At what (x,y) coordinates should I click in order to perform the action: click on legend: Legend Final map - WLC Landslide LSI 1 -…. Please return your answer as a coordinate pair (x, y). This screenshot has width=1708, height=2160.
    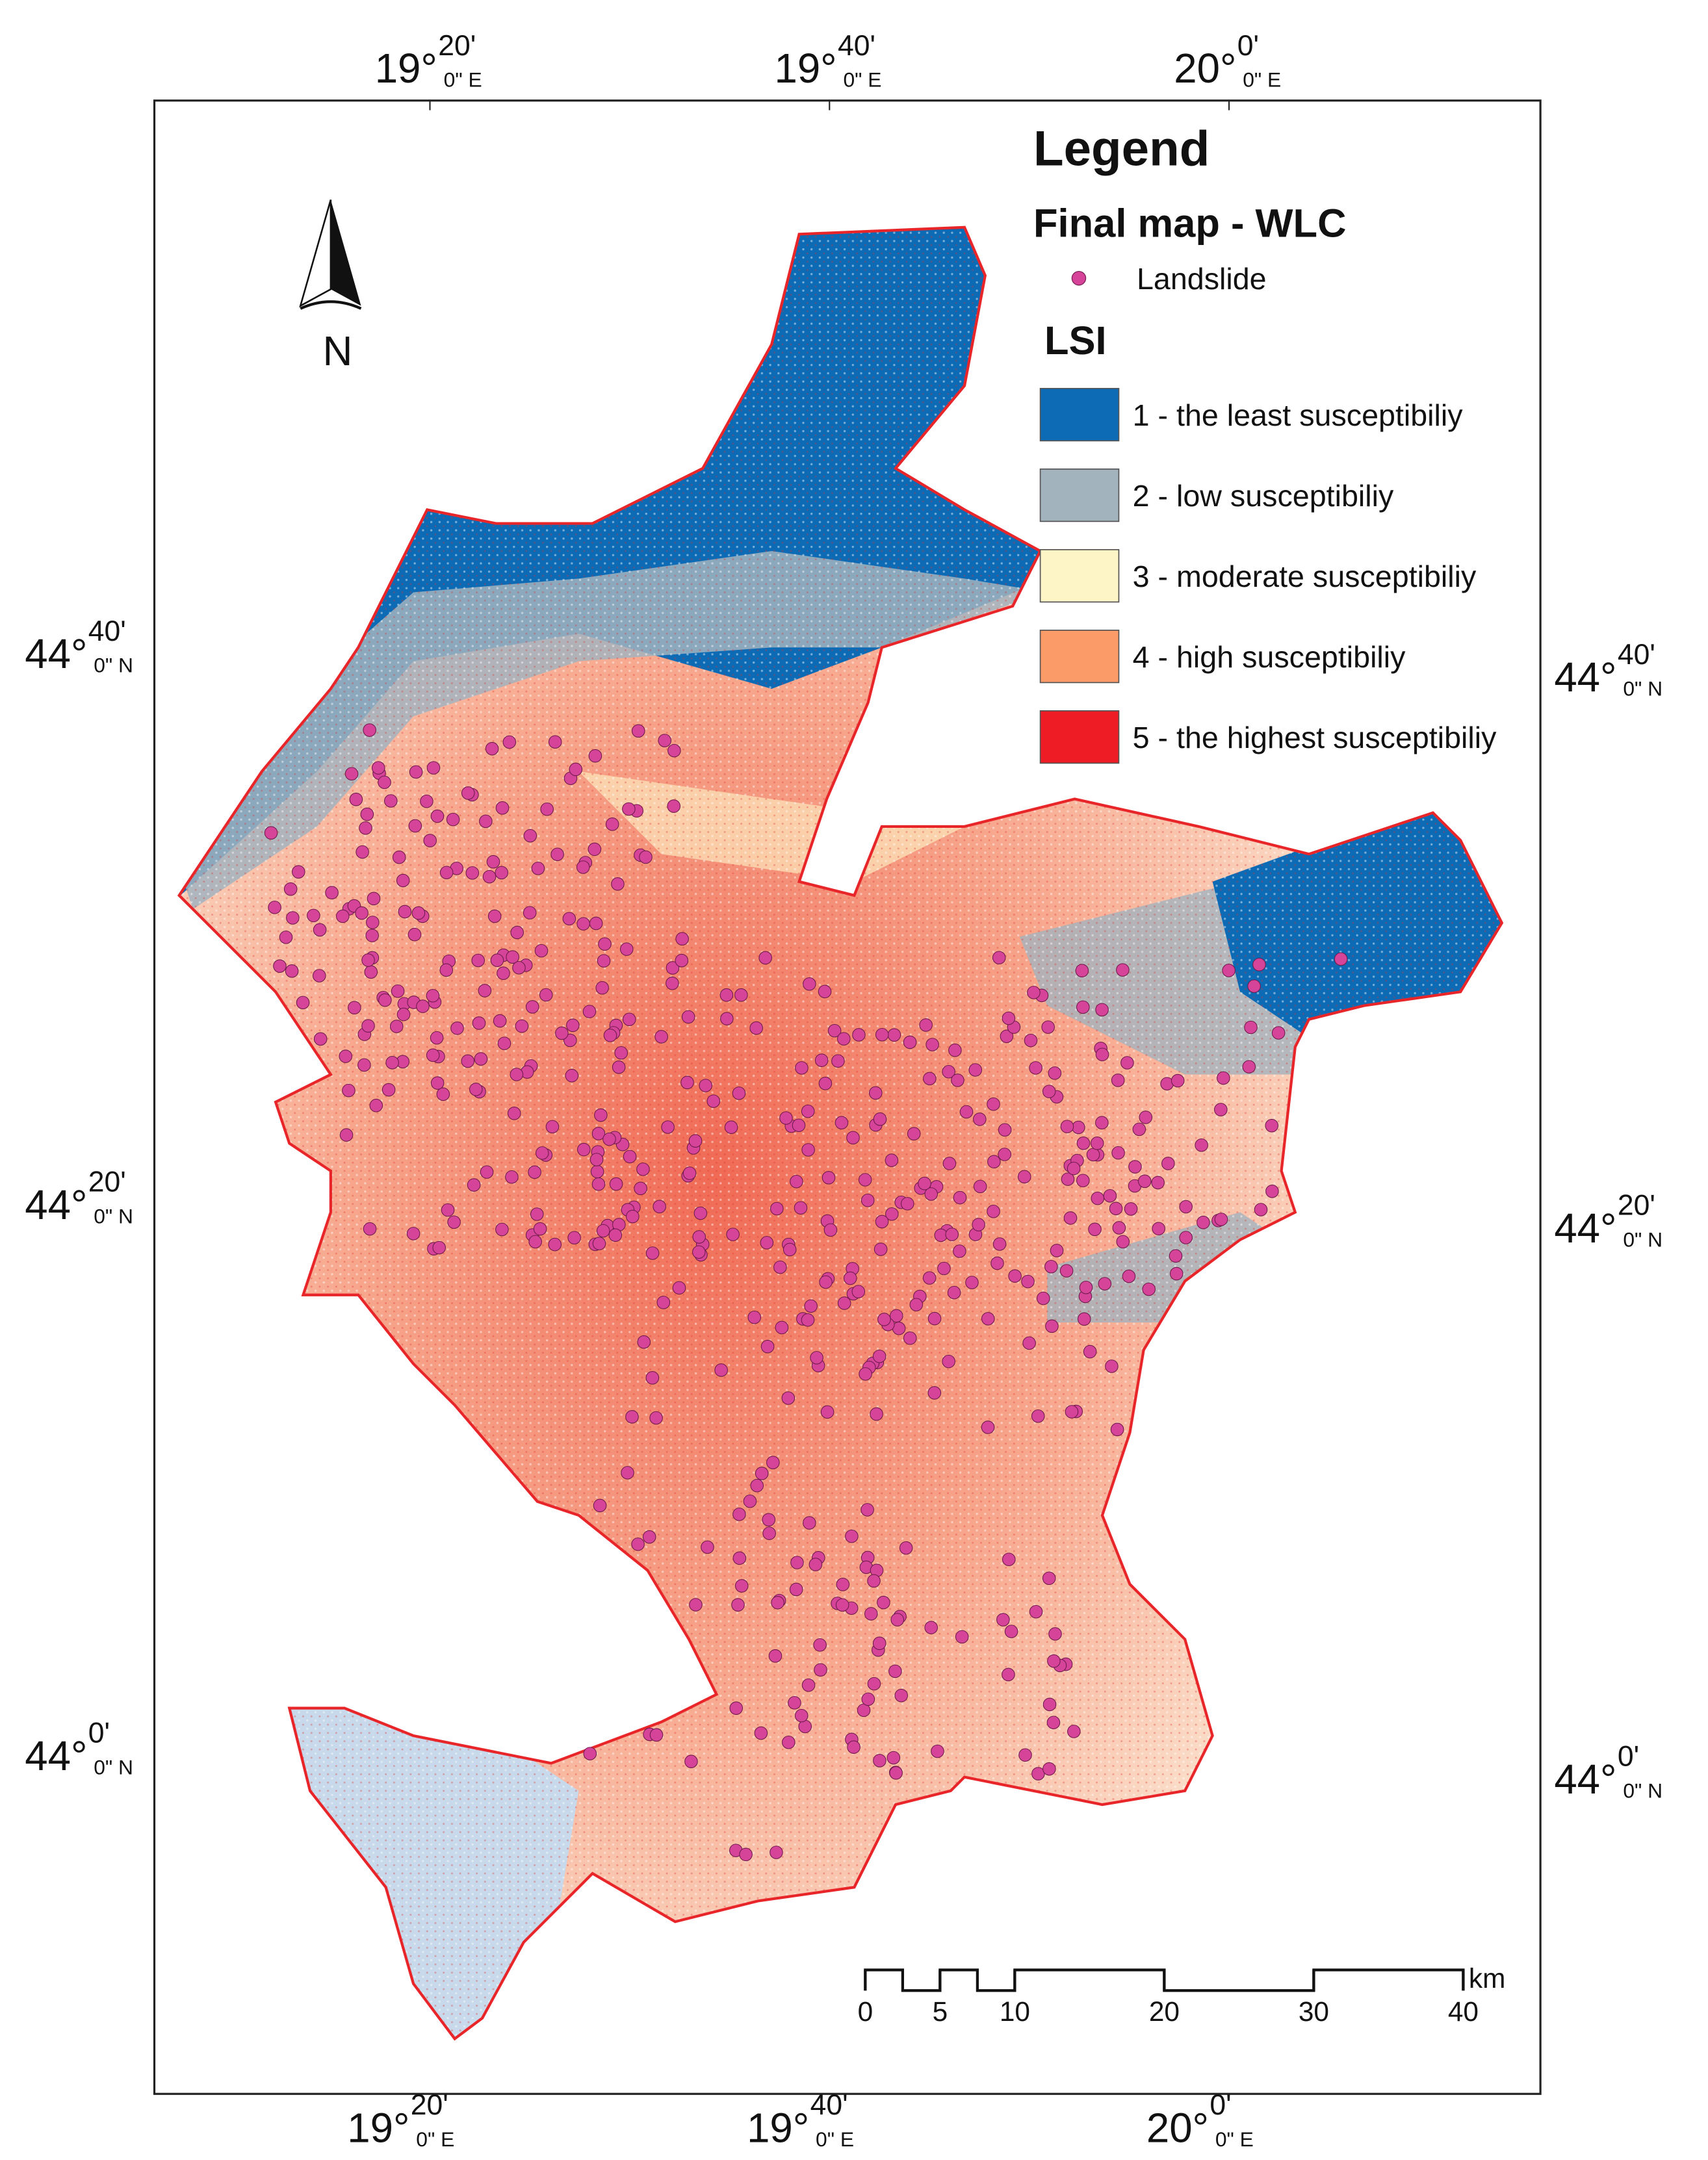
    Looking at the image, I should click on (1265, 443).